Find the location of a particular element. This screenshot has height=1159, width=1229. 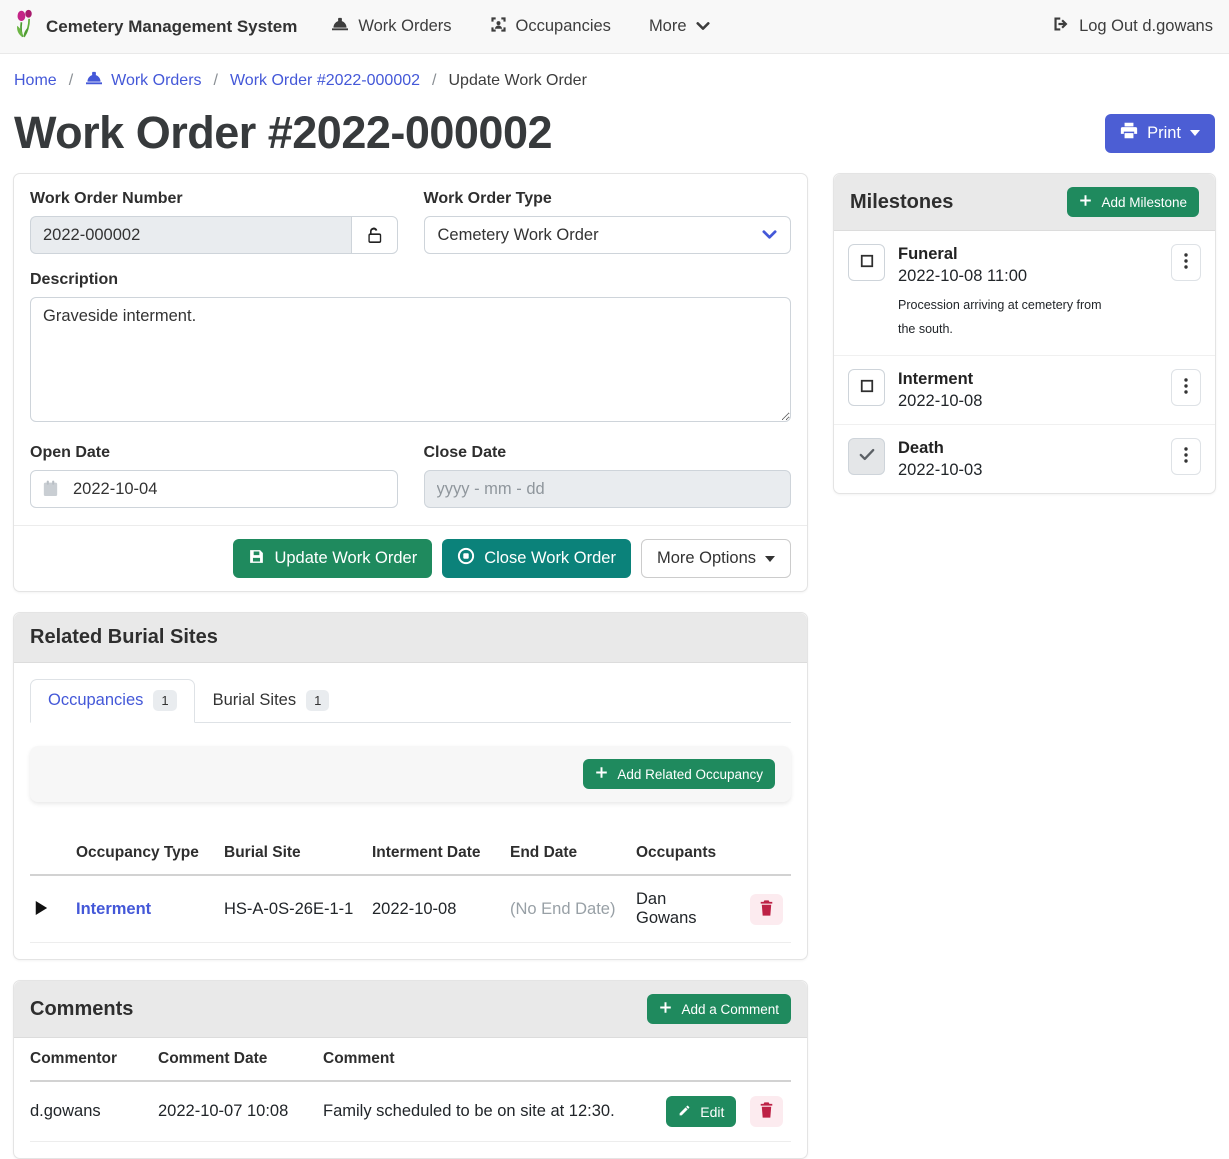

pencil-icon is located at coordinates (684, 1112).